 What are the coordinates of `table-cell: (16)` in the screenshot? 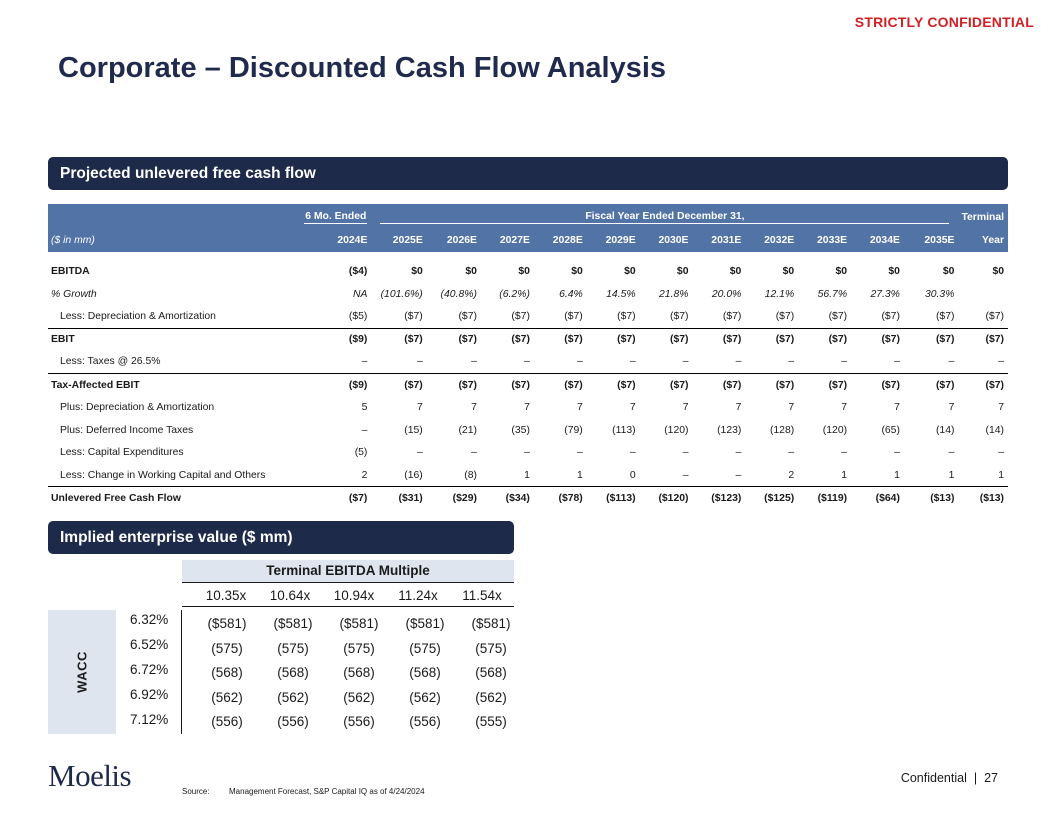 It's located at (399, 476).